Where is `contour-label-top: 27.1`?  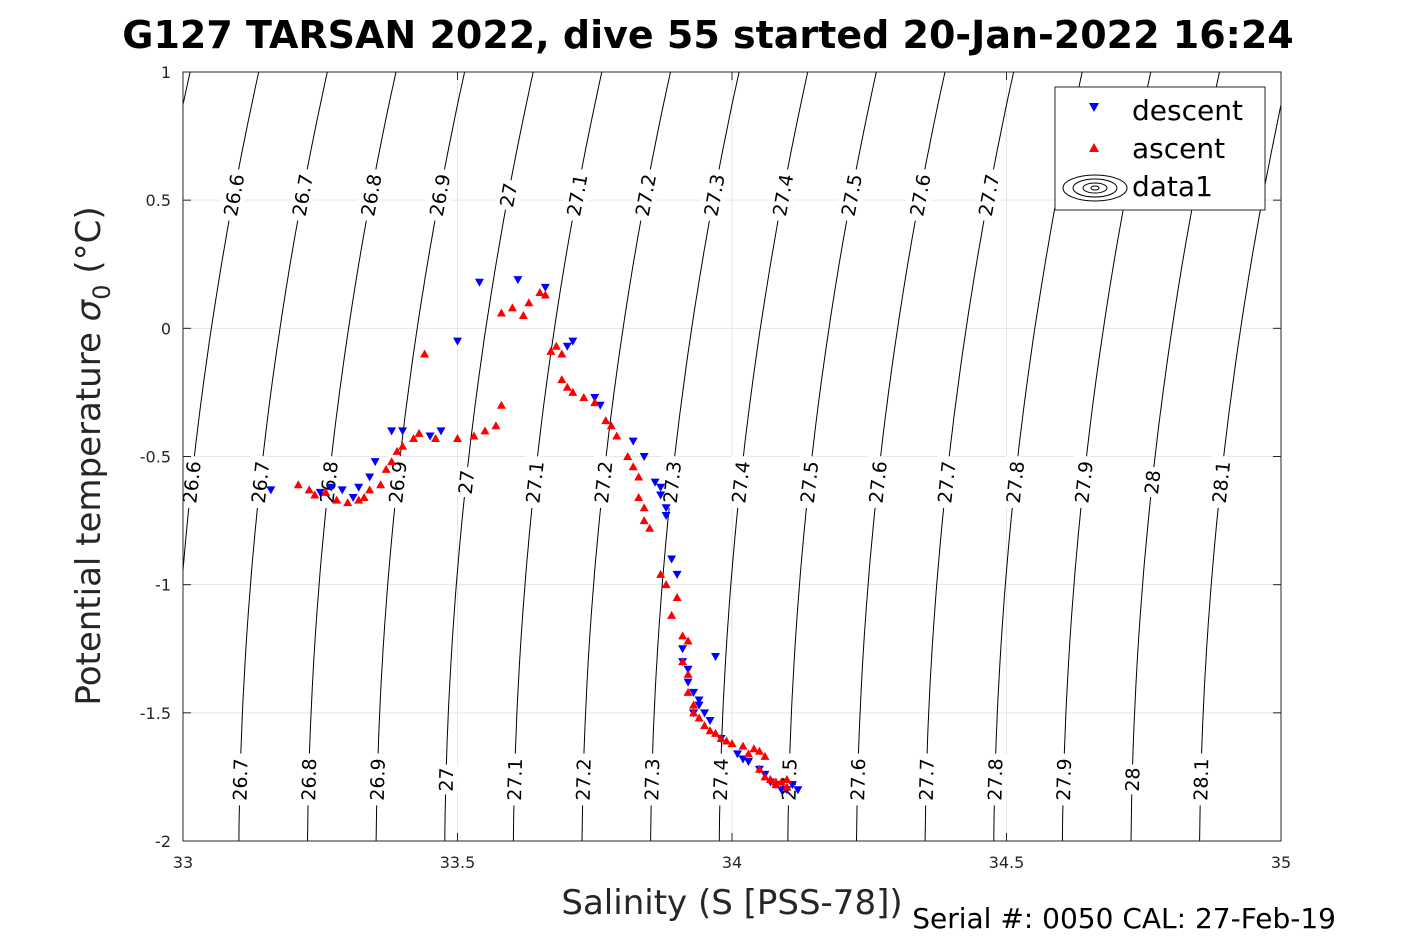 contour-label-top: 27.1 is located at coordinates (577, 195).